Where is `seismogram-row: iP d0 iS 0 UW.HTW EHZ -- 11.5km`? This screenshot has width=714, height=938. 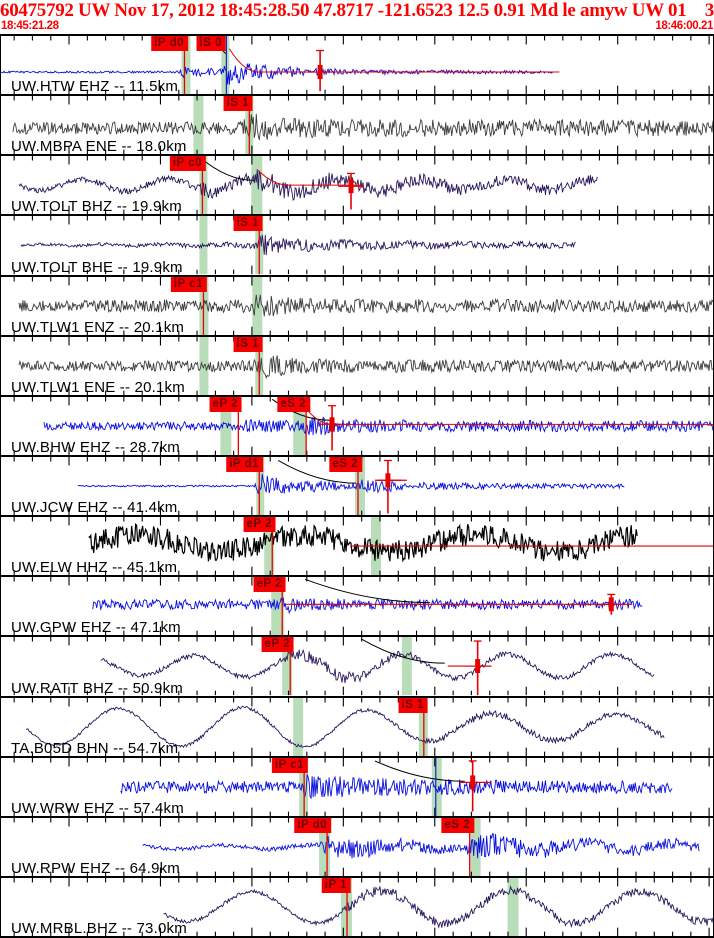
seismogram-row: iP d0 iS 0 UW.HTW EHZ -- 11.5km is located at coordinates (357, 66).